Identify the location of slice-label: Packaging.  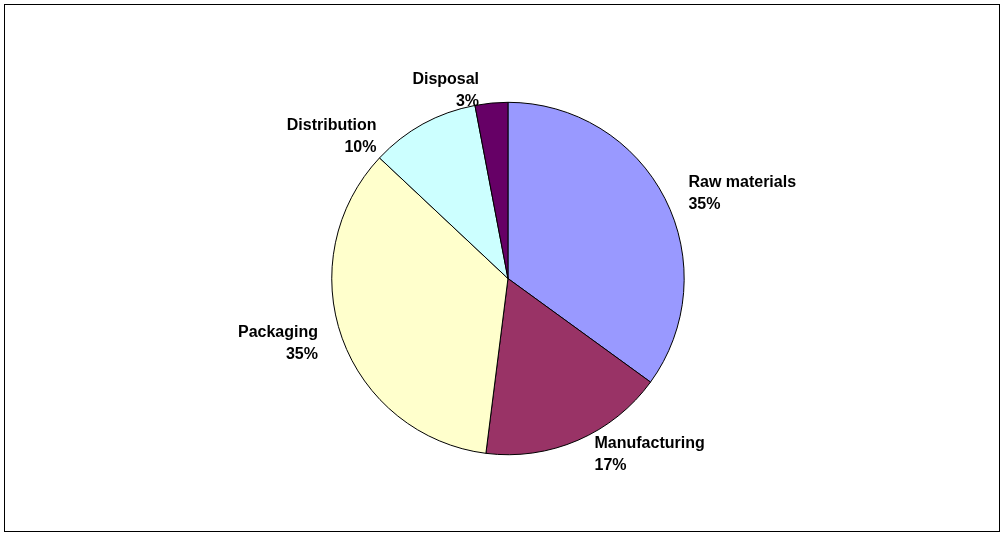
(277, 332).